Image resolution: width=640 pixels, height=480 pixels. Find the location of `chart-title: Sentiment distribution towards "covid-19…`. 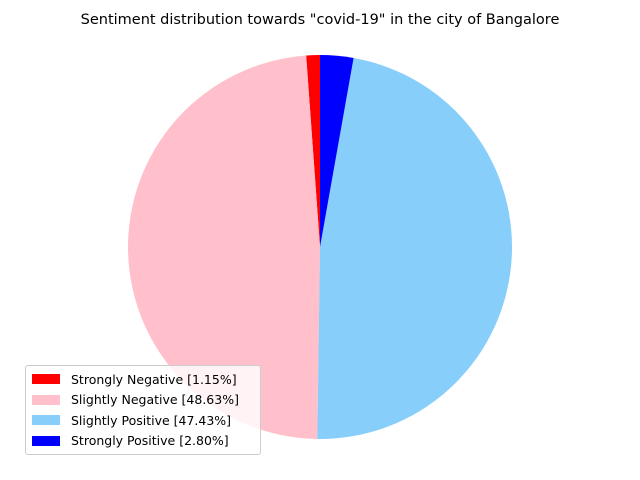

chart-title: Sentiment distribution towards "covid-19… is located at coordinates (320, 20).